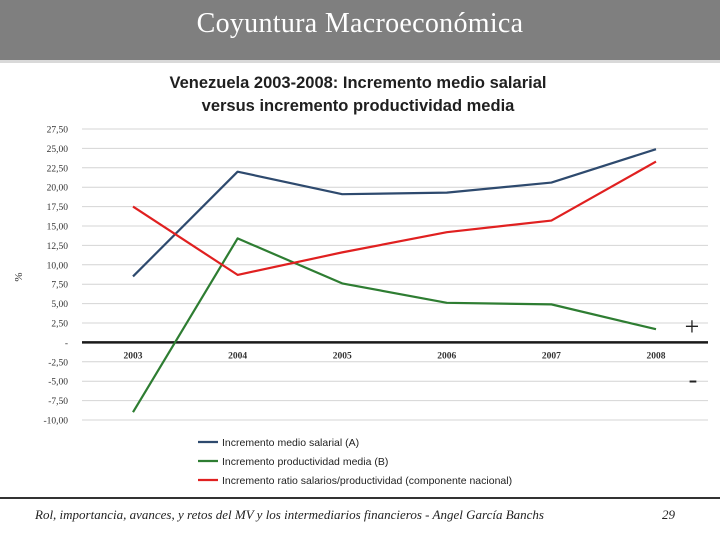 This screenshot has height=540, width=720. I want to click on x-tick-label: 2007, so click(551, 356).